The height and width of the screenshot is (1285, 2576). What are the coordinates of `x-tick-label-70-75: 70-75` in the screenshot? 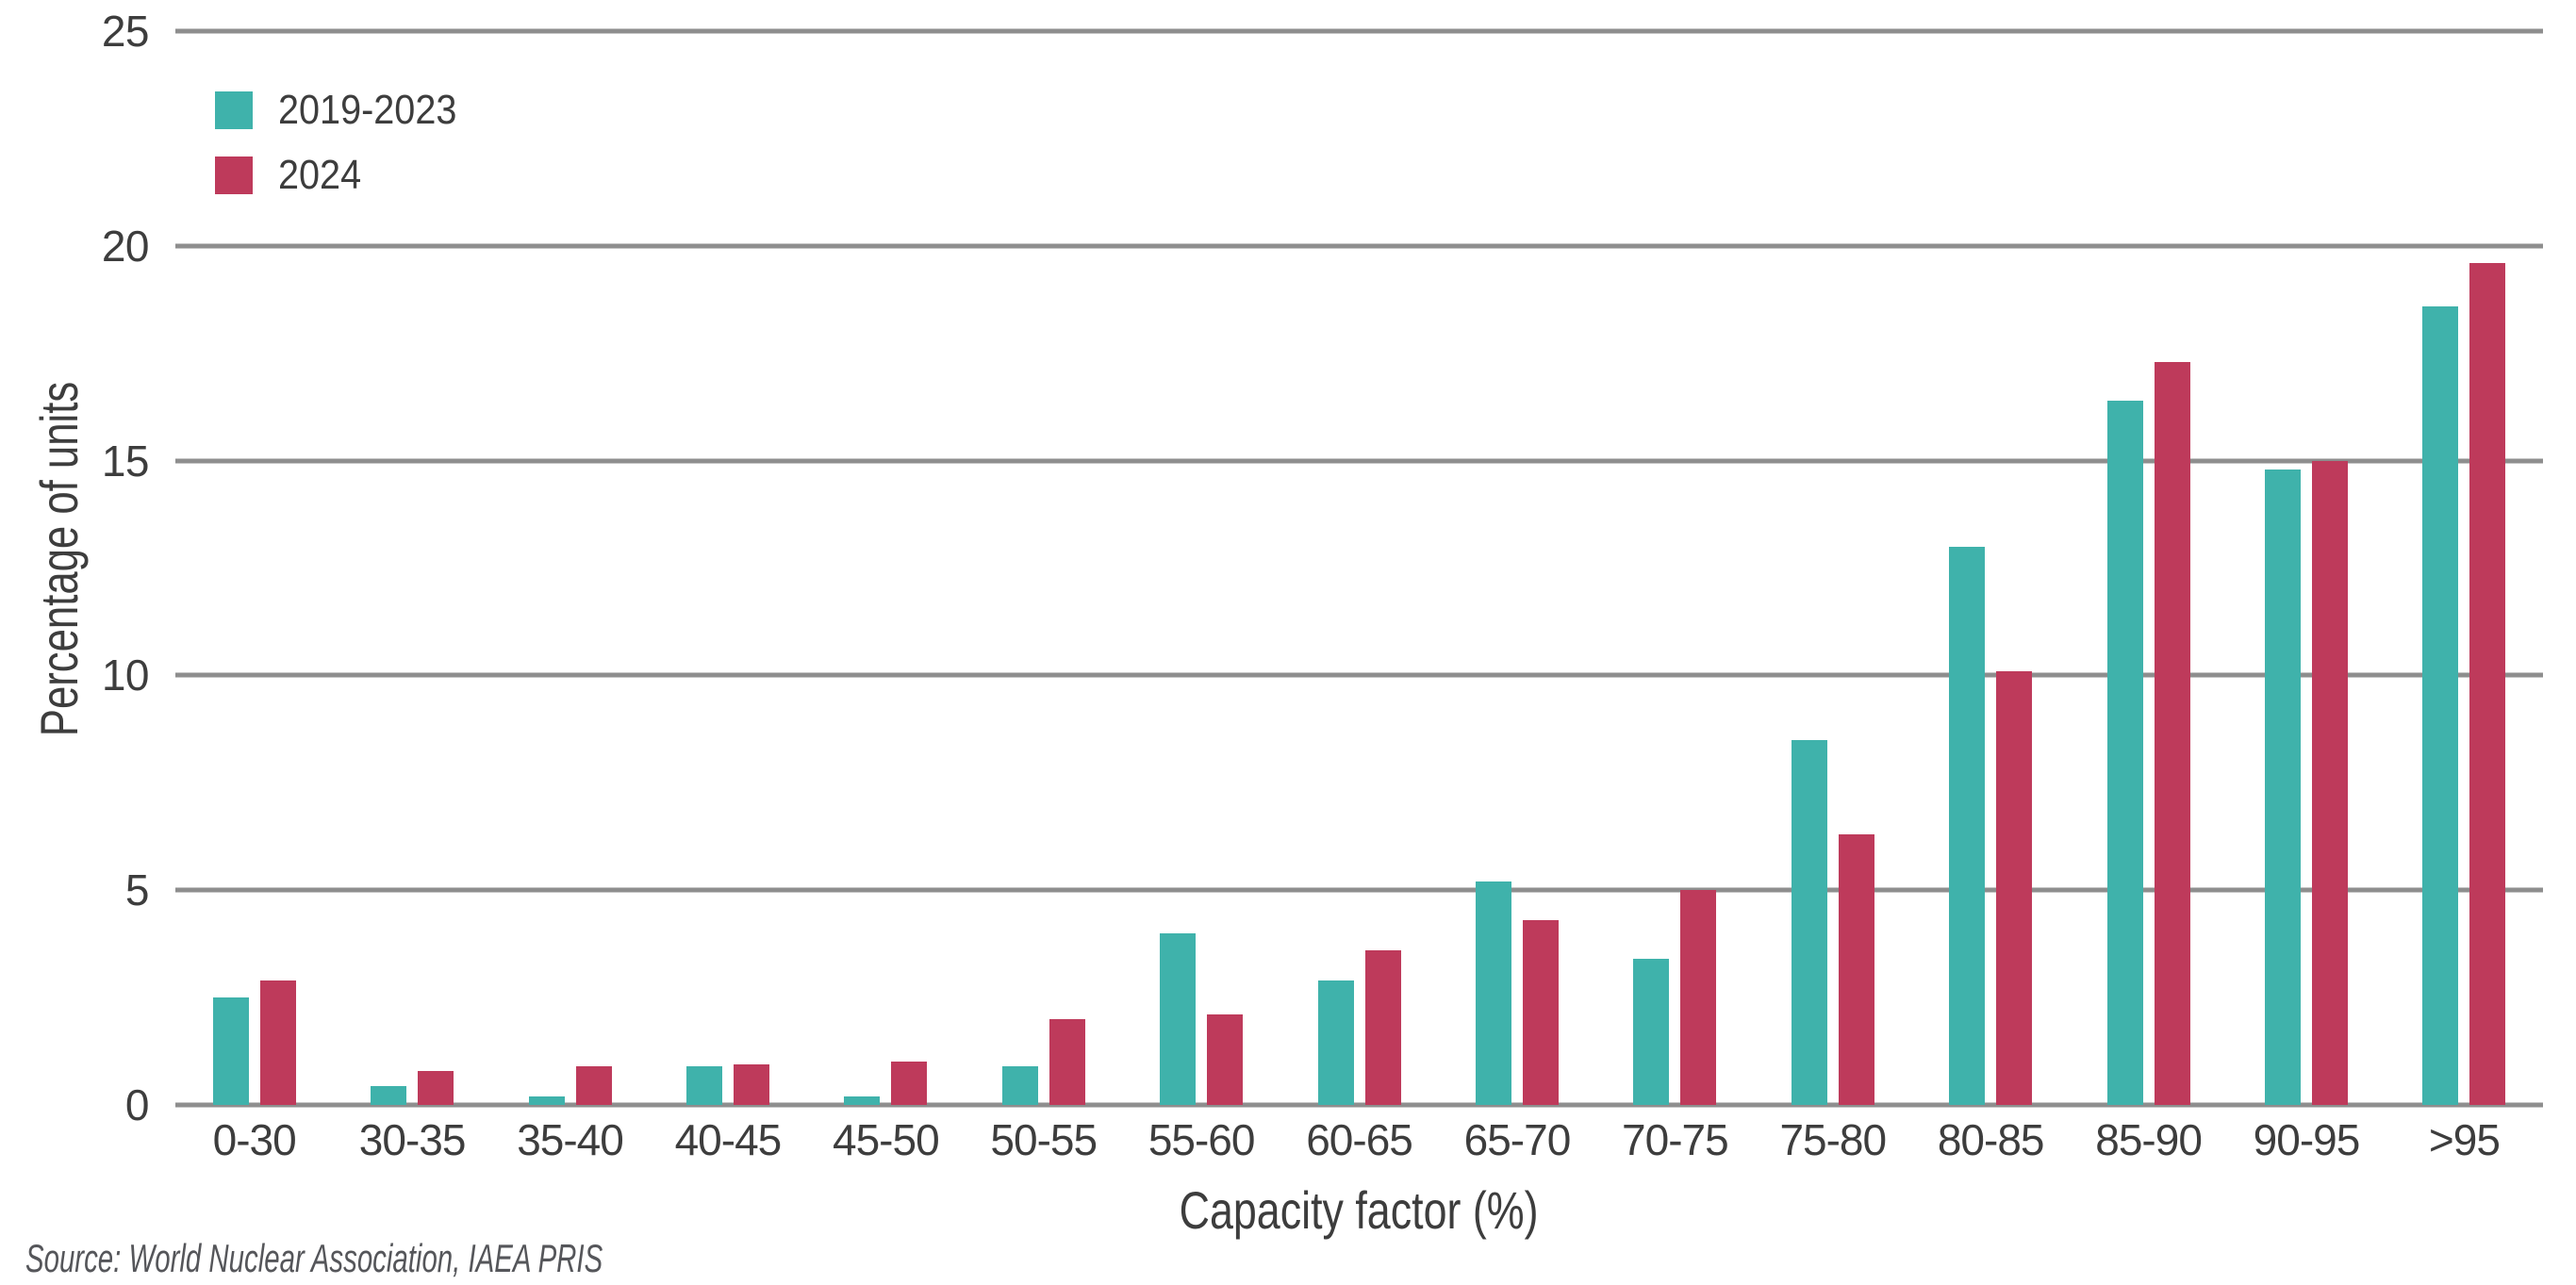 It's located at (1675, 1139).